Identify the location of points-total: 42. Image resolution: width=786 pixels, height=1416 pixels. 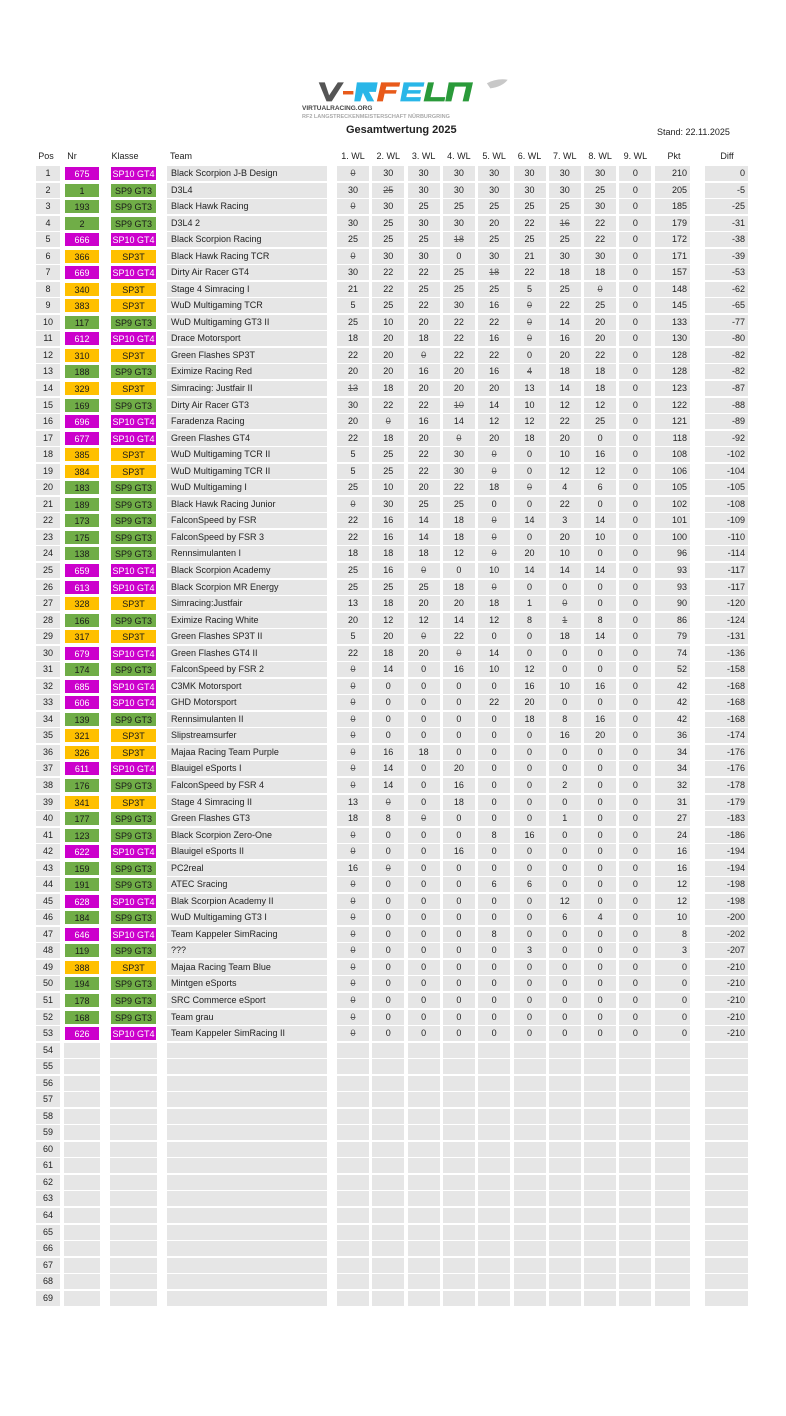
(672, 686).